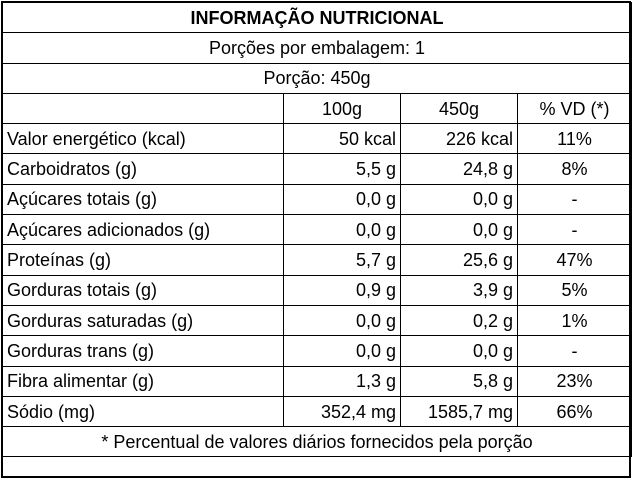  What do you see at coordinates (459, 381) in the screenshot?
I see `value-450g: 5,8 g` at bounding box center [459, 381].